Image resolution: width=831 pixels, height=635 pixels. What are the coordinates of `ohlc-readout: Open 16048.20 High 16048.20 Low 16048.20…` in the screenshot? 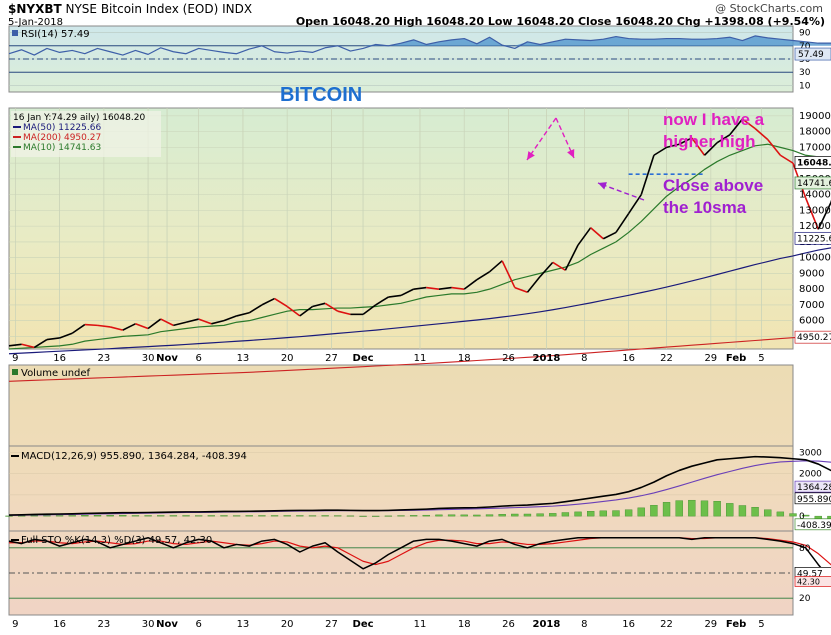 It's located at (560, 21).